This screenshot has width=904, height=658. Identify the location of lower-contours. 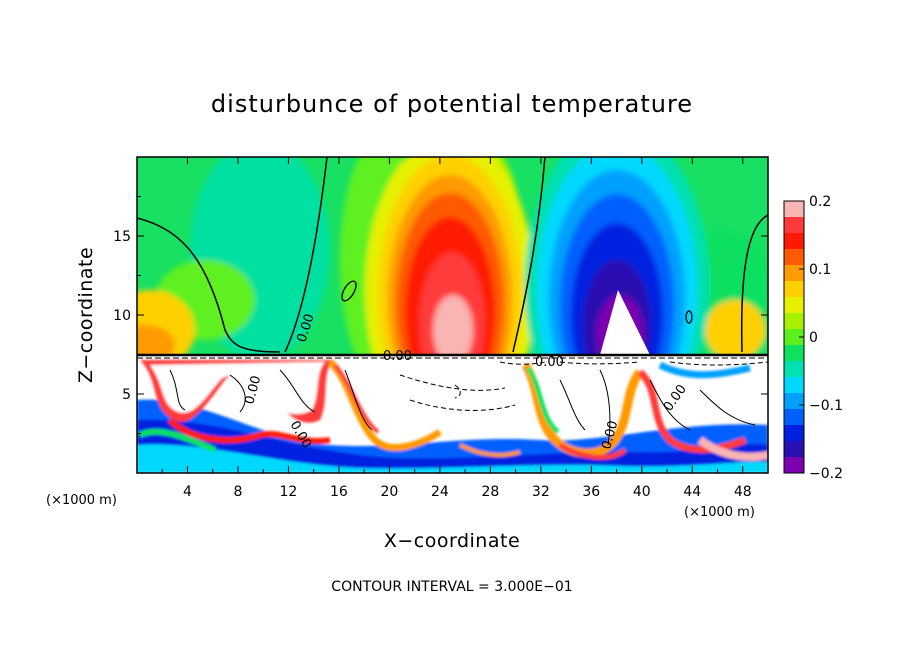
(462, 407).